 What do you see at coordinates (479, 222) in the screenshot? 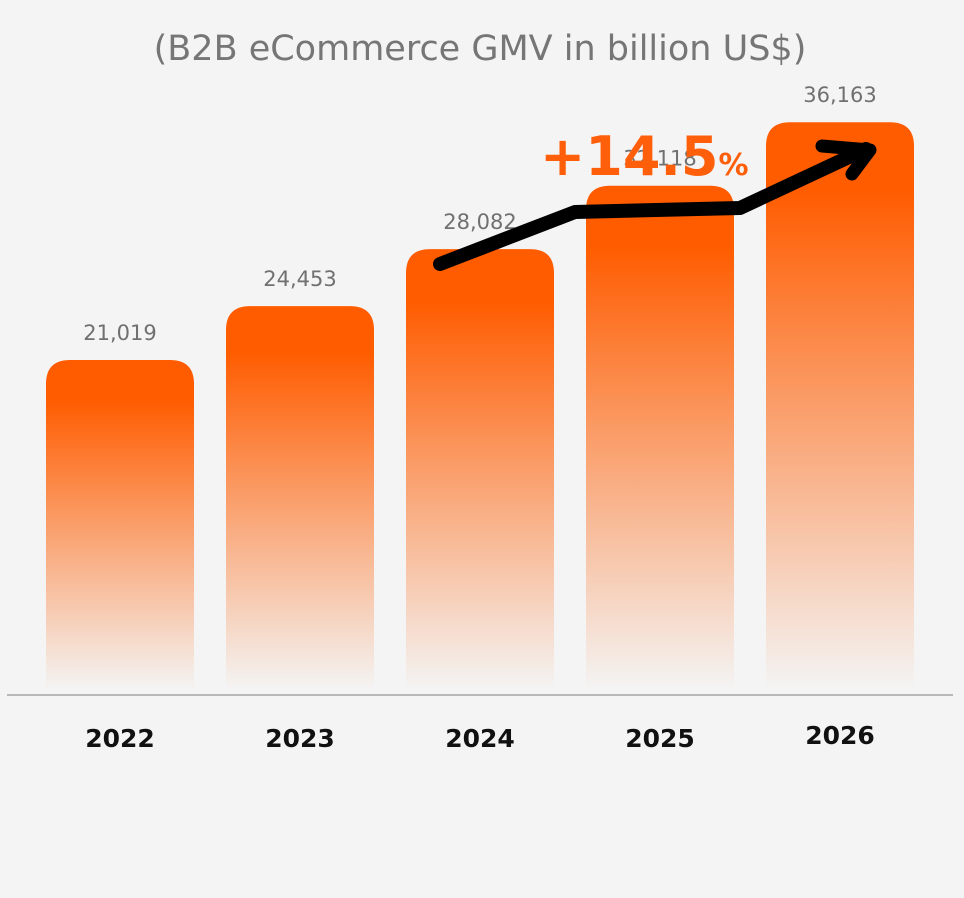
I see `value-label-2024: 28,082` at bounding box center [479, 222].